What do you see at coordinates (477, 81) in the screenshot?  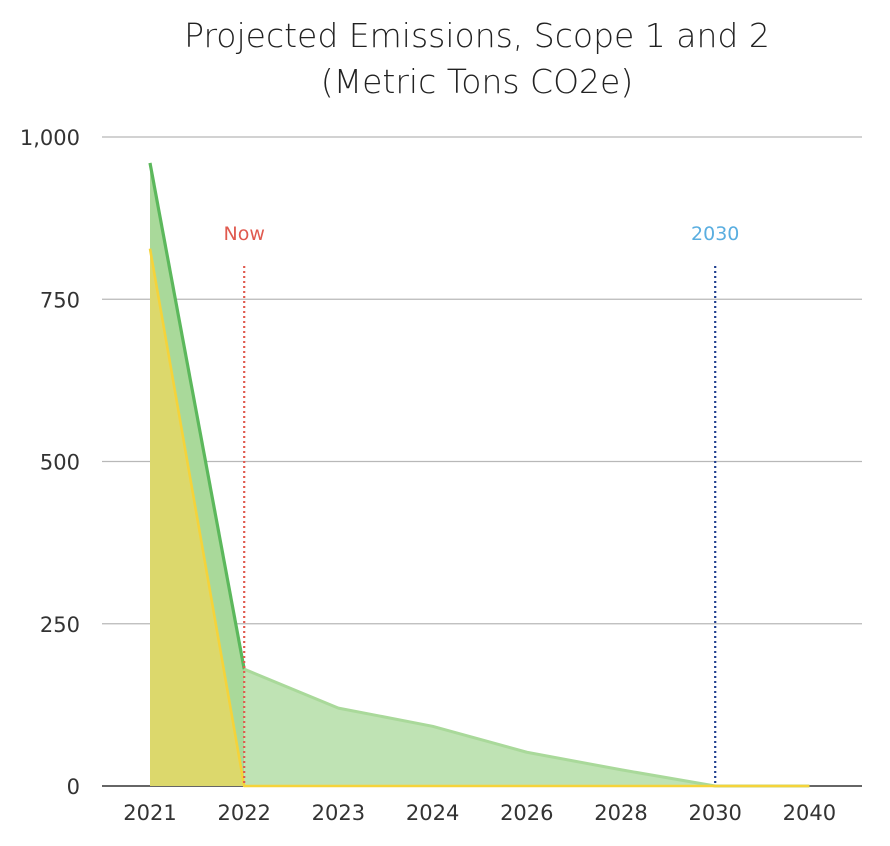 I see `chart-subtitle: (Metric Tons CO2e)` at bounding box center [477, 81].